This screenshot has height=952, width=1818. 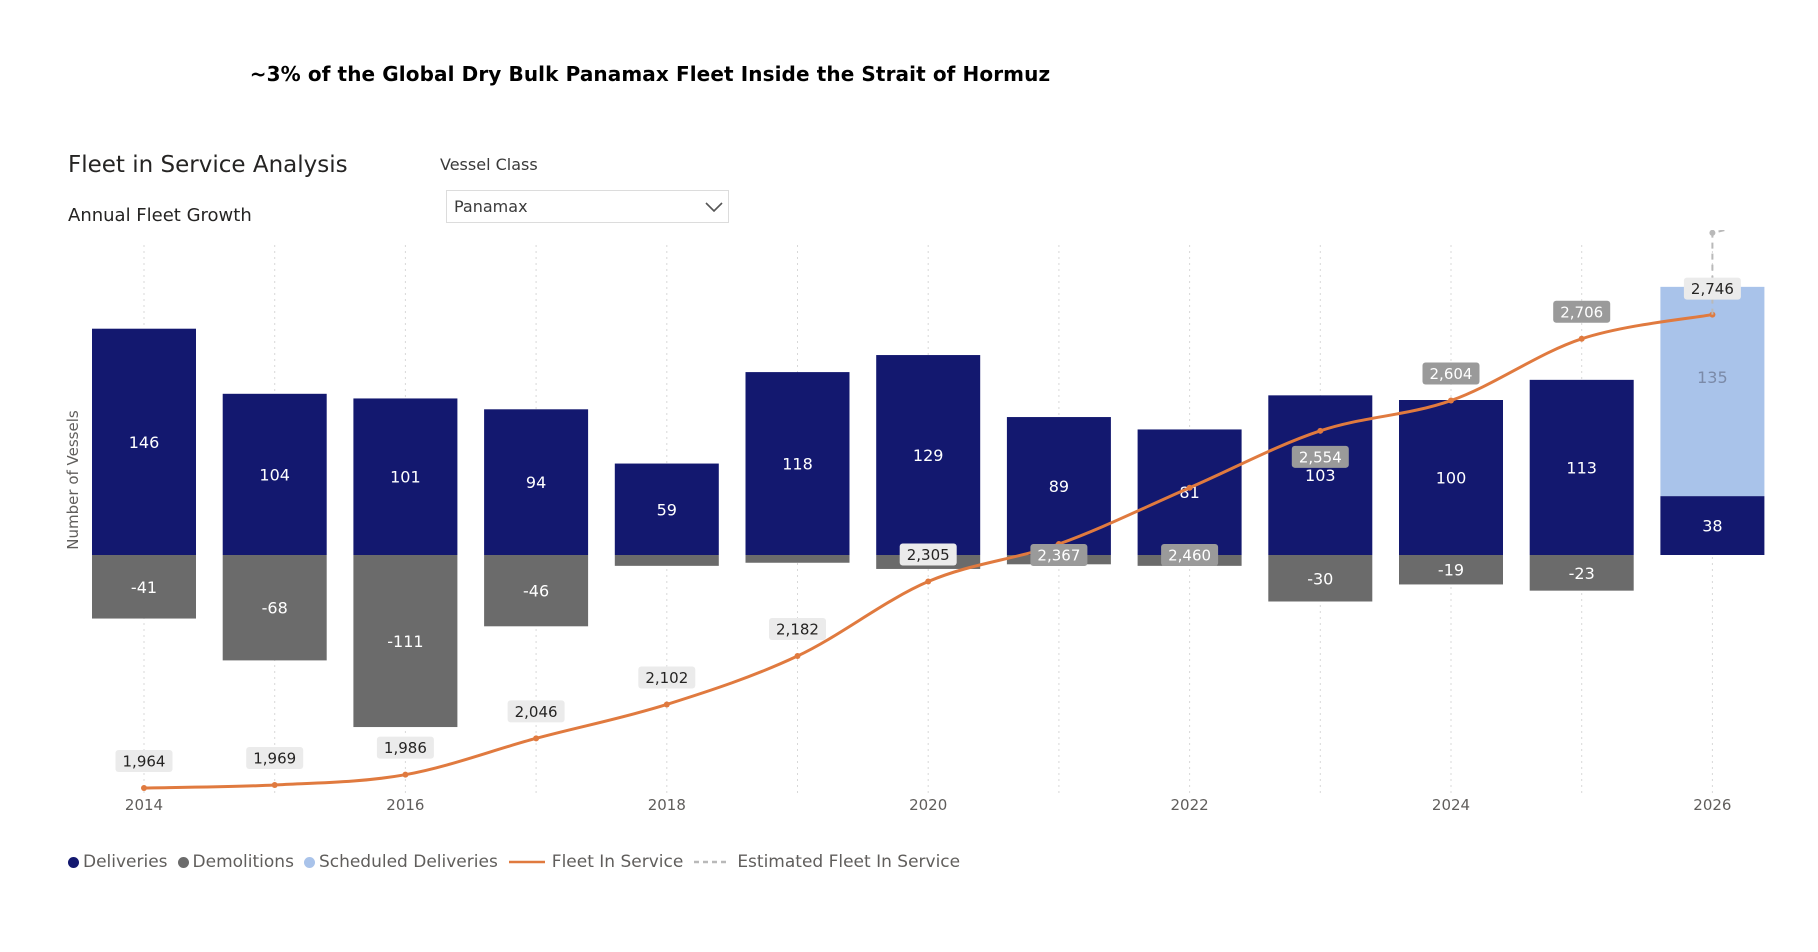 I want to click on fleet-in-service-label: 2,102, so click(x=666, y=678).